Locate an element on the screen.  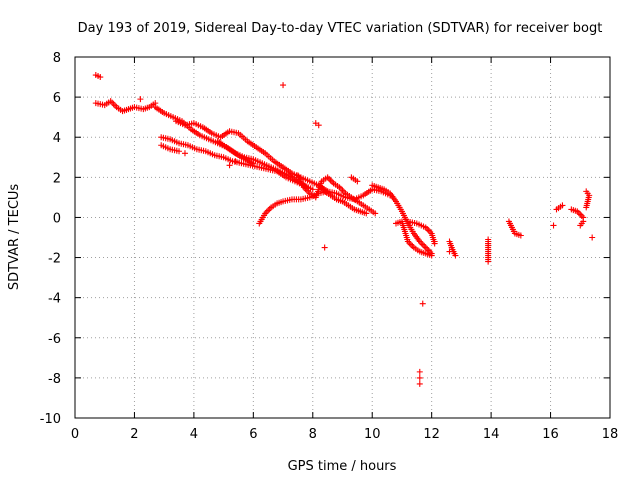
x-tick-label: 10 is located at coordinates (372, 434).